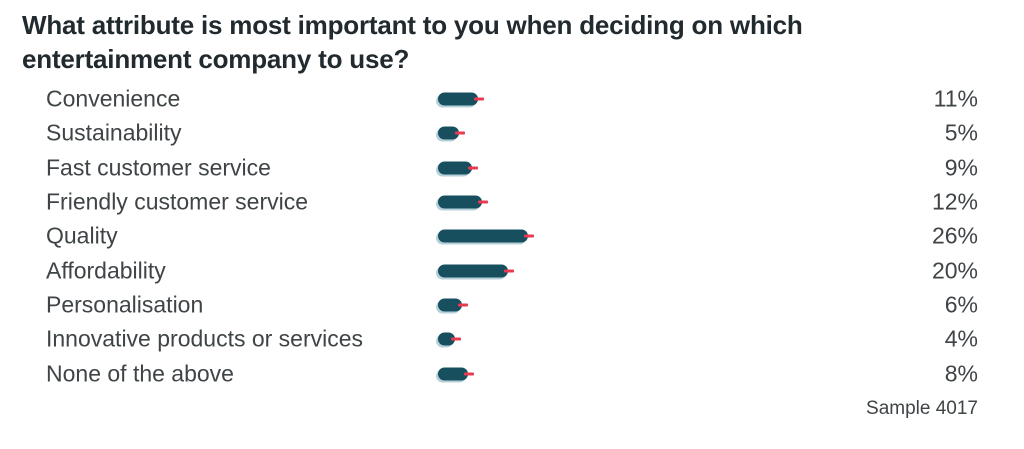 This screenshot has width=1024, height=449. Describe the element at coordinates (961, 373) in the screenshot. I see `value-label: 8%` at that location.